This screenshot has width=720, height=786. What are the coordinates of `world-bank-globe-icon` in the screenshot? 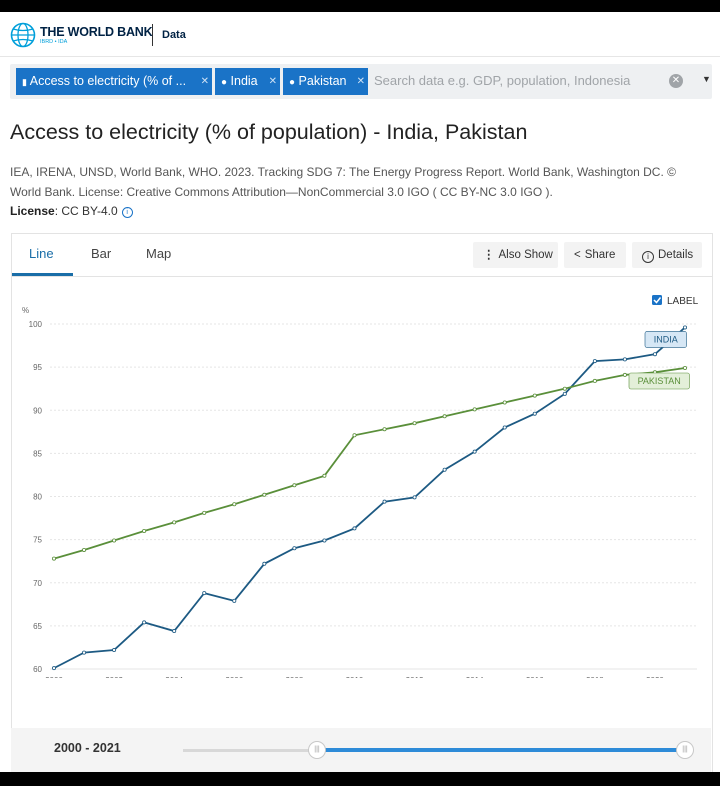 It's located at (23, 35).